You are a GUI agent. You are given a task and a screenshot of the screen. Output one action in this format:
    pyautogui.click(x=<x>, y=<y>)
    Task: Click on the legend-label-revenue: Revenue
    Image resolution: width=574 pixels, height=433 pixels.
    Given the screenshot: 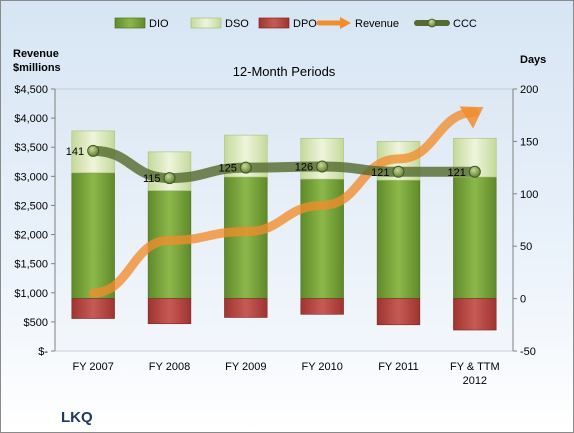 What is the action you would take?
    pyautogui.click(x=377, y=24)
    